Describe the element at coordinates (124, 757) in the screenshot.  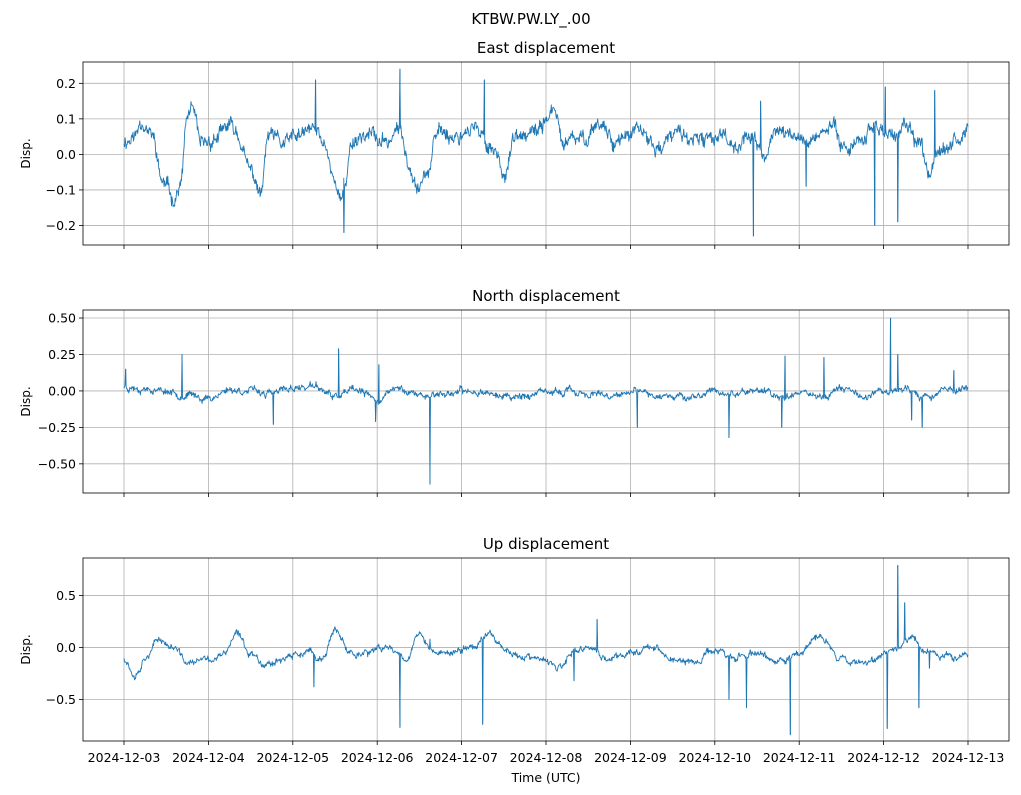
I see `x-tick-label: 2024-12-03` at that location.